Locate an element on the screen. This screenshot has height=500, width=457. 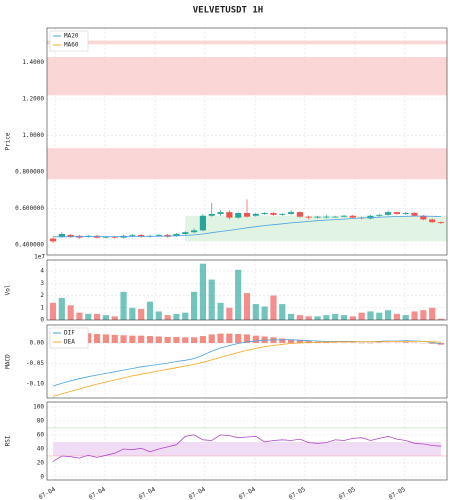
y-tick-label: 20 is located at coordinates (41, 462).